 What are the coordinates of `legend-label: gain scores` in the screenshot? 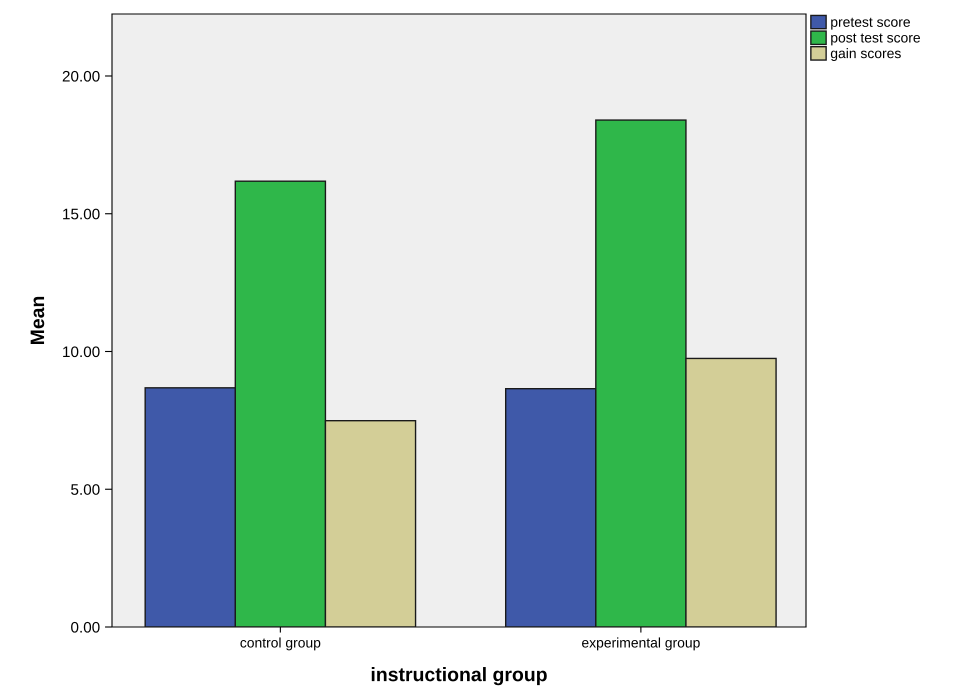 It's located at (865, 54).